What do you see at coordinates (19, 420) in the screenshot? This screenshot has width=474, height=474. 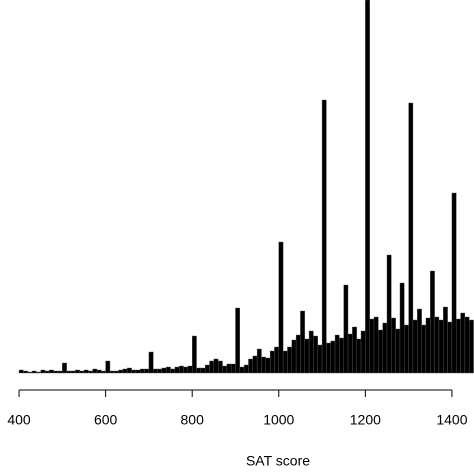 I see `x-tick-label: 400` at bounding box center [19, 420].